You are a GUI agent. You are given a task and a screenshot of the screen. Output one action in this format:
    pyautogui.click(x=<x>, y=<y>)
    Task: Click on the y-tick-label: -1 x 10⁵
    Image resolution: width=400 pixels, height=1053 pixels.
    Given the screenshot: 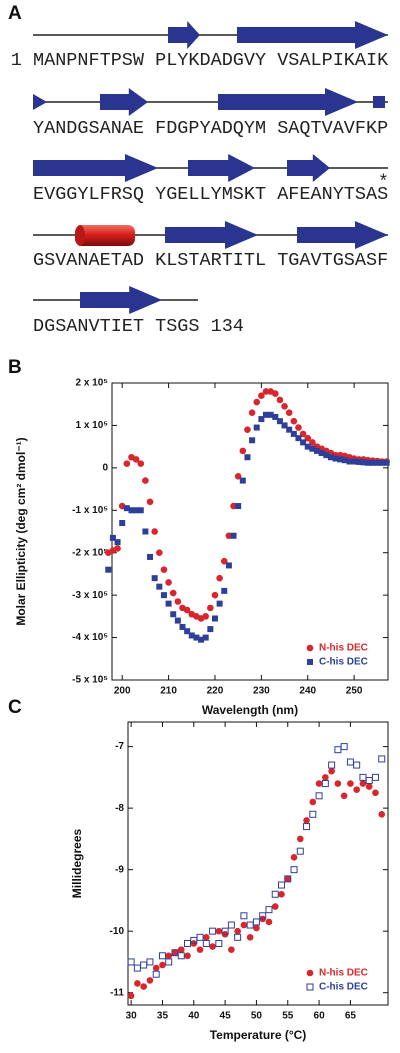 What is the action you would take?
    pyautogui.click(x=90, y=510)
    